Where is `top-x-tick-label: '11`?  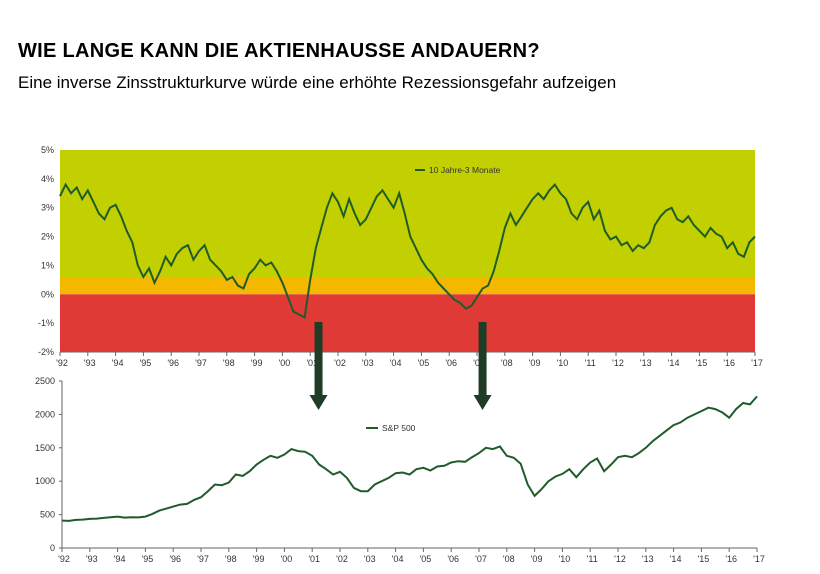 top-x-tick-label: '11 is located at coordinates (590, 363).